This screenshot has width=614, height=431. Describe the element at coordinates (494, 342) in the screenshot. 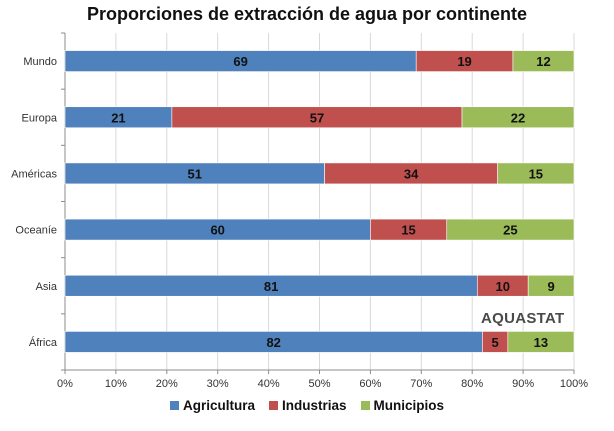

I see `data-label: 5` at that location.